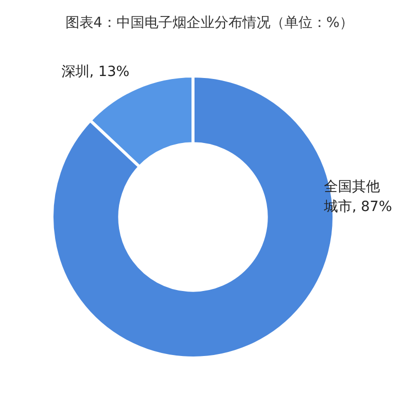 The width and height of the screenshot is (419, 397). Describe the element at coordinates (372, 207) in the screenshot. I see `data-label: , 87%` at that location.